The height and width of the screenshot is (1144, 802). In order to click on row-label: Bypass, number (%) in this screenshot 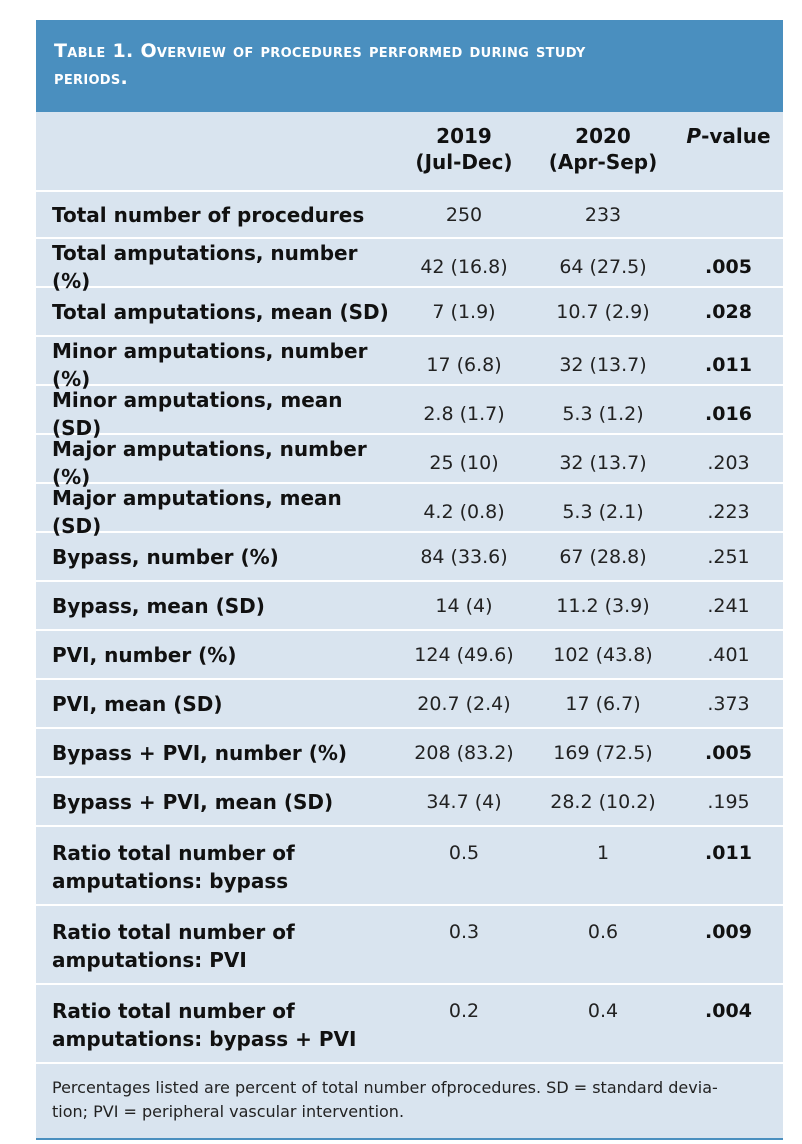, I will do `click(165, 556)`.